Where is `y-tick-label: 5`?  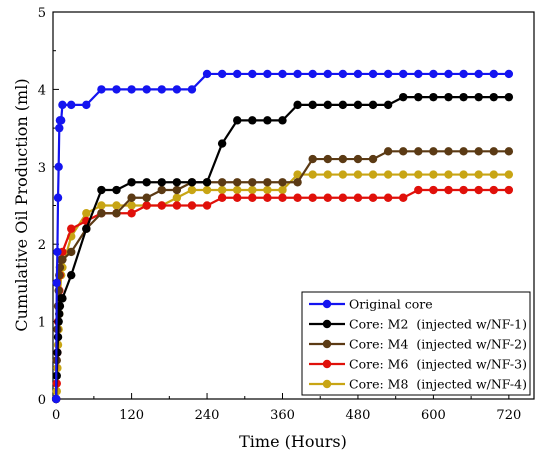 y-tick-label: 5 is located at coordinates (42, 13).